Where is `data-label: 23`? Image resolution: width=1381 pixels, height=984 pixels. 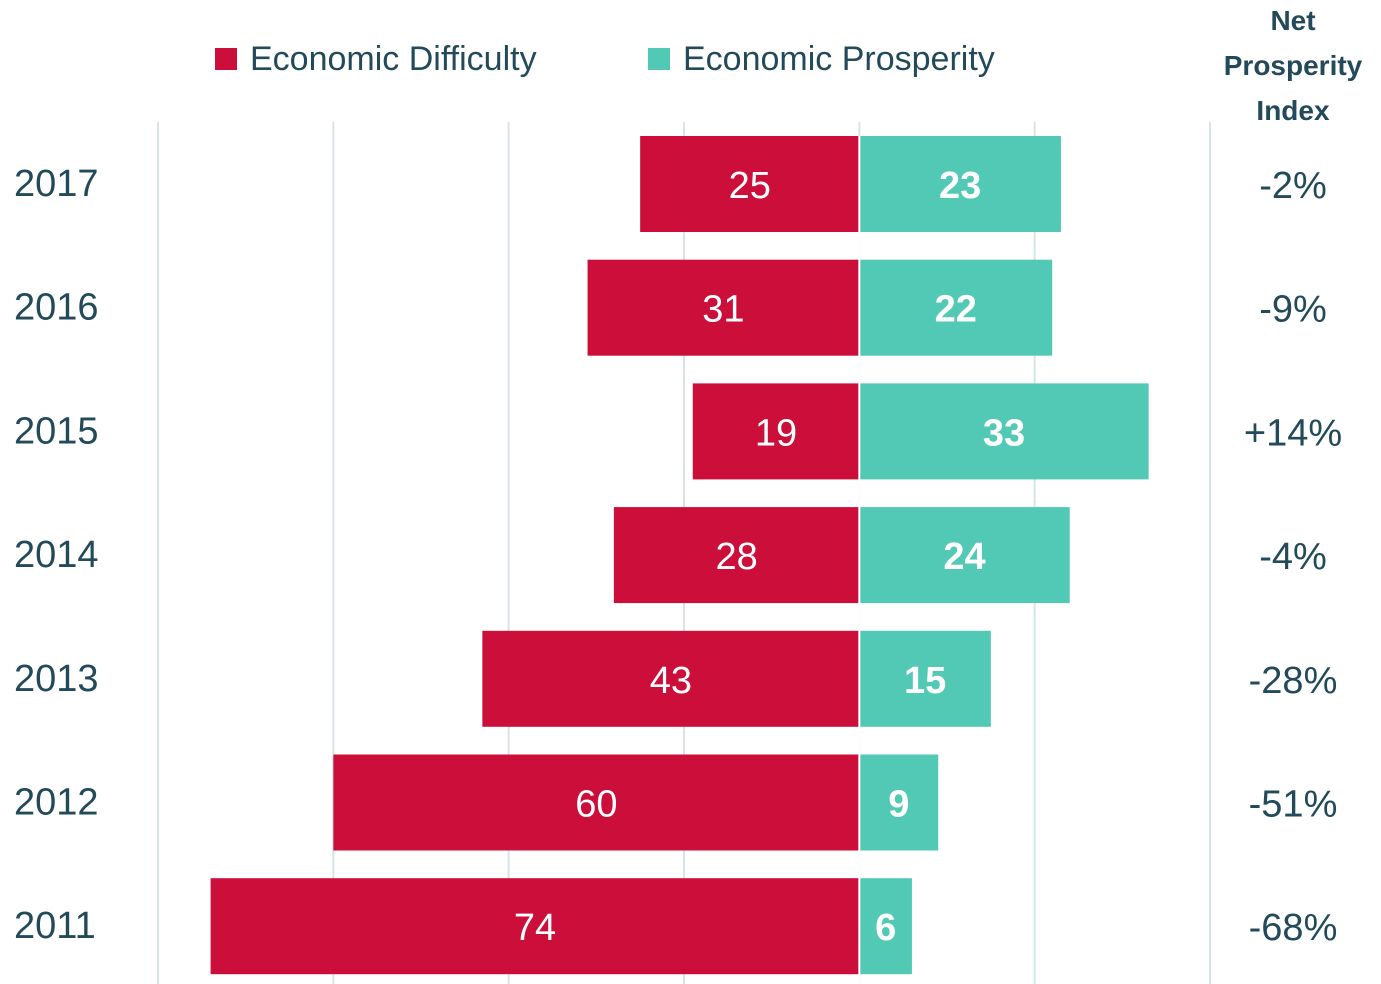
data-label: 23 is located at coordinates (960, 186).